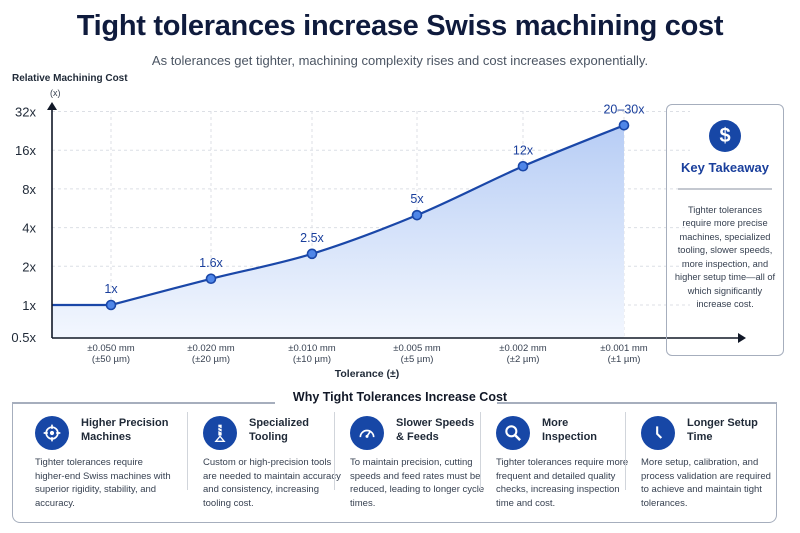  Describe the element at coordinates (367, 374) in the screenshot. I see `x-axis-title: Tolerance (±)` at that location.